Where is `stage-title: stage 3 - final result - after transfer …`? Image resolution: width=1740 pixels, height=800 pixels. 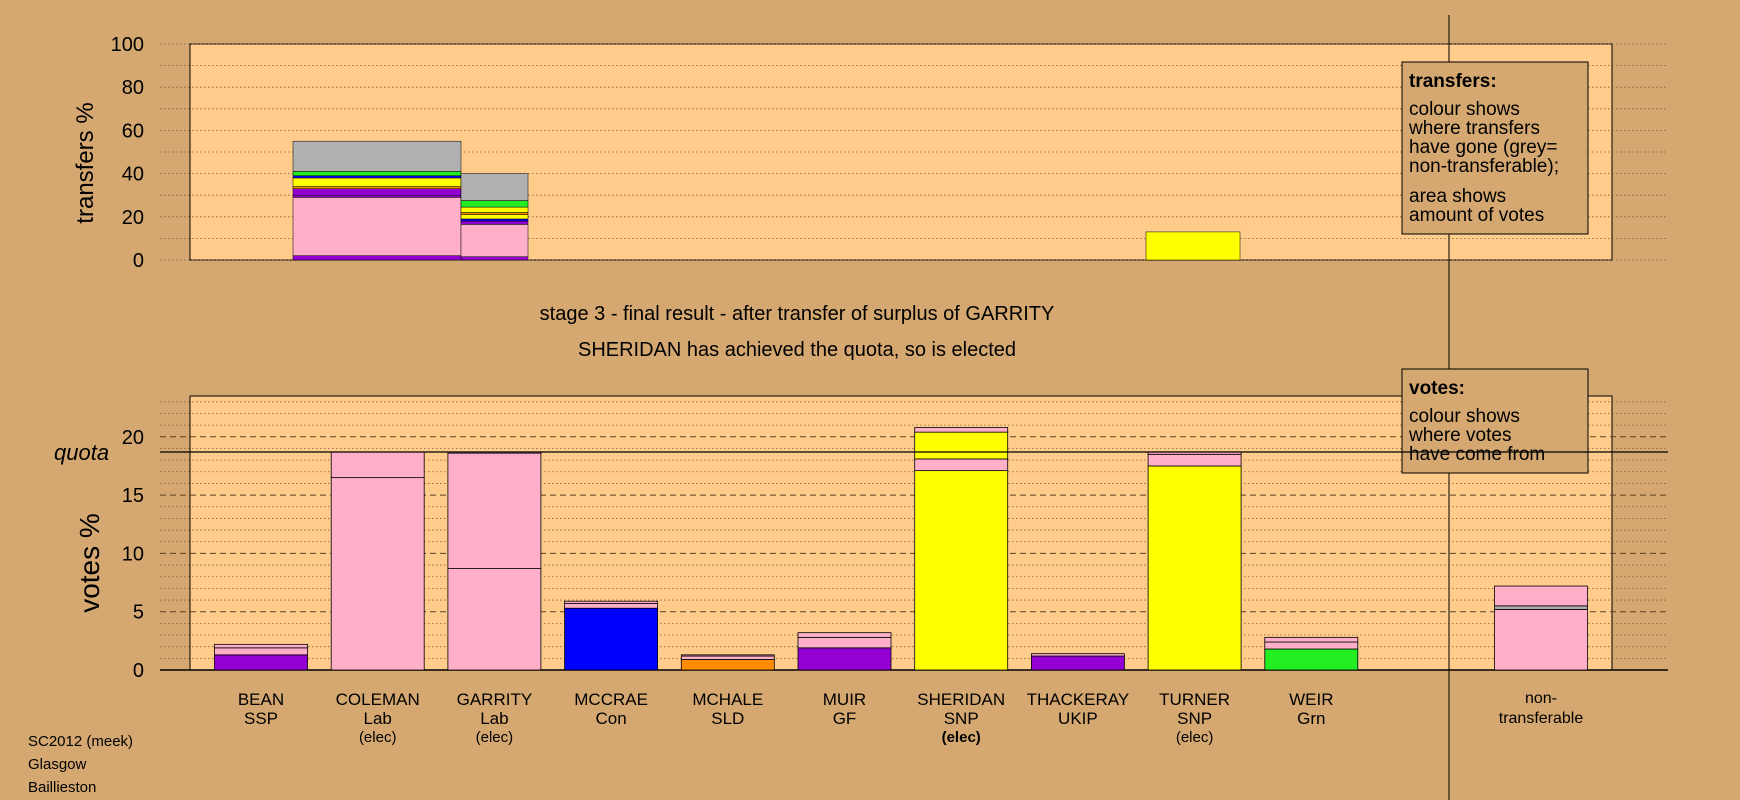 stage-title: stage 3 - final result - after transfer … is located at coordinates (797, 314).